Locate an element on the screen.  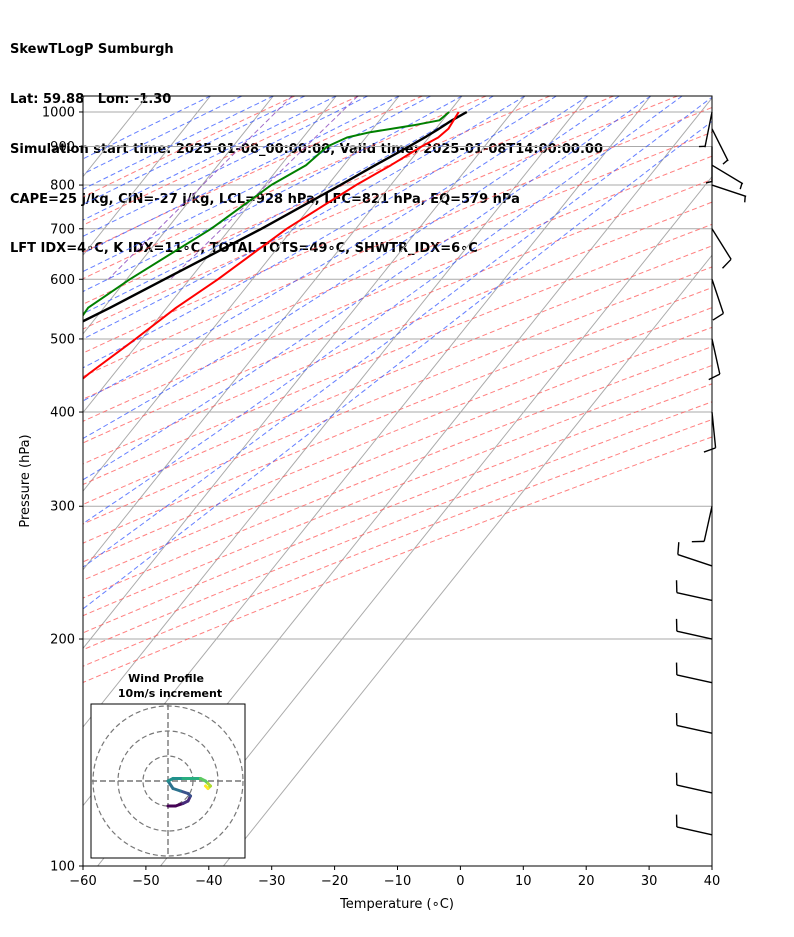
y-tick-label: 600 is located at coordinates (62, 280).